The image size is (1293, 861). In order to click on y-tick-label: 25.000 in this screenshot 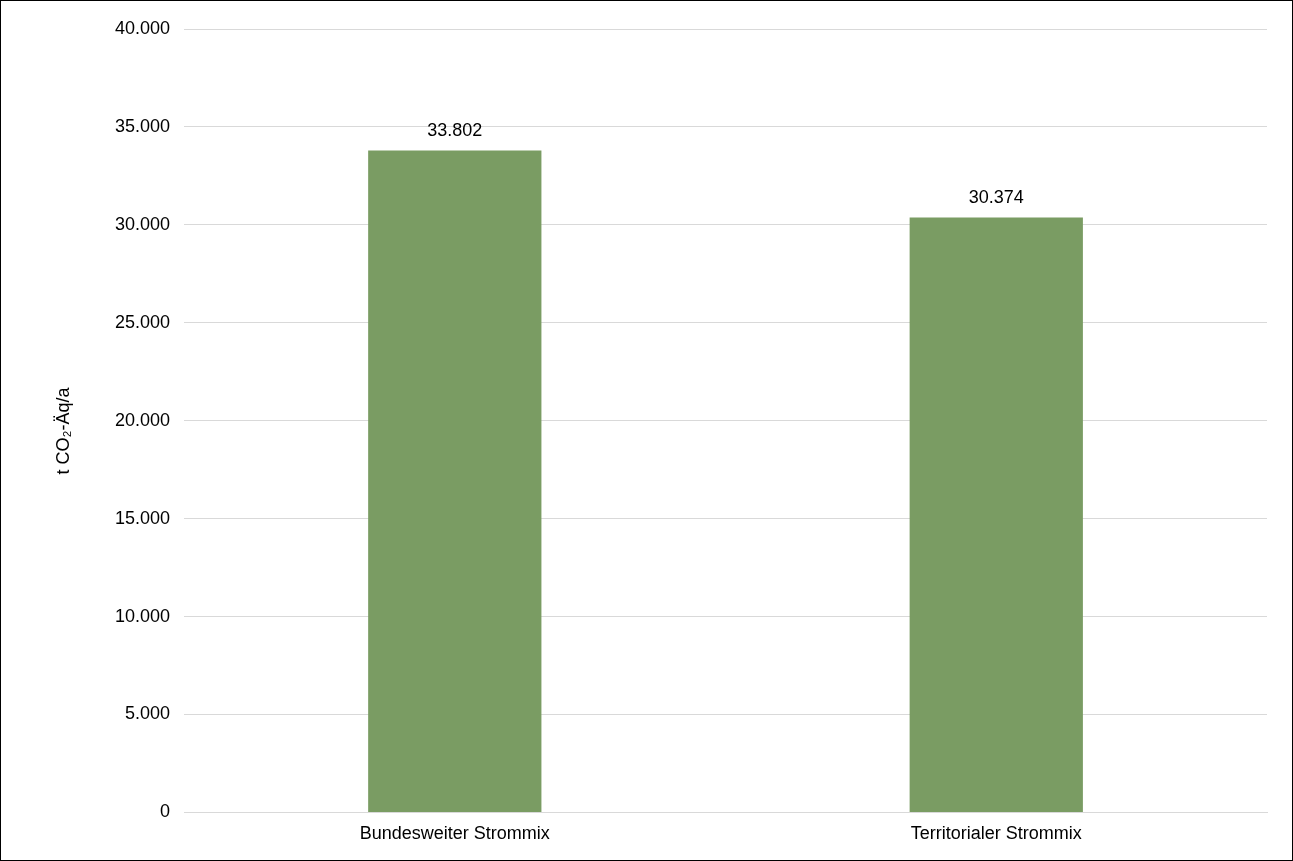, I will do `click(142, 321)`.